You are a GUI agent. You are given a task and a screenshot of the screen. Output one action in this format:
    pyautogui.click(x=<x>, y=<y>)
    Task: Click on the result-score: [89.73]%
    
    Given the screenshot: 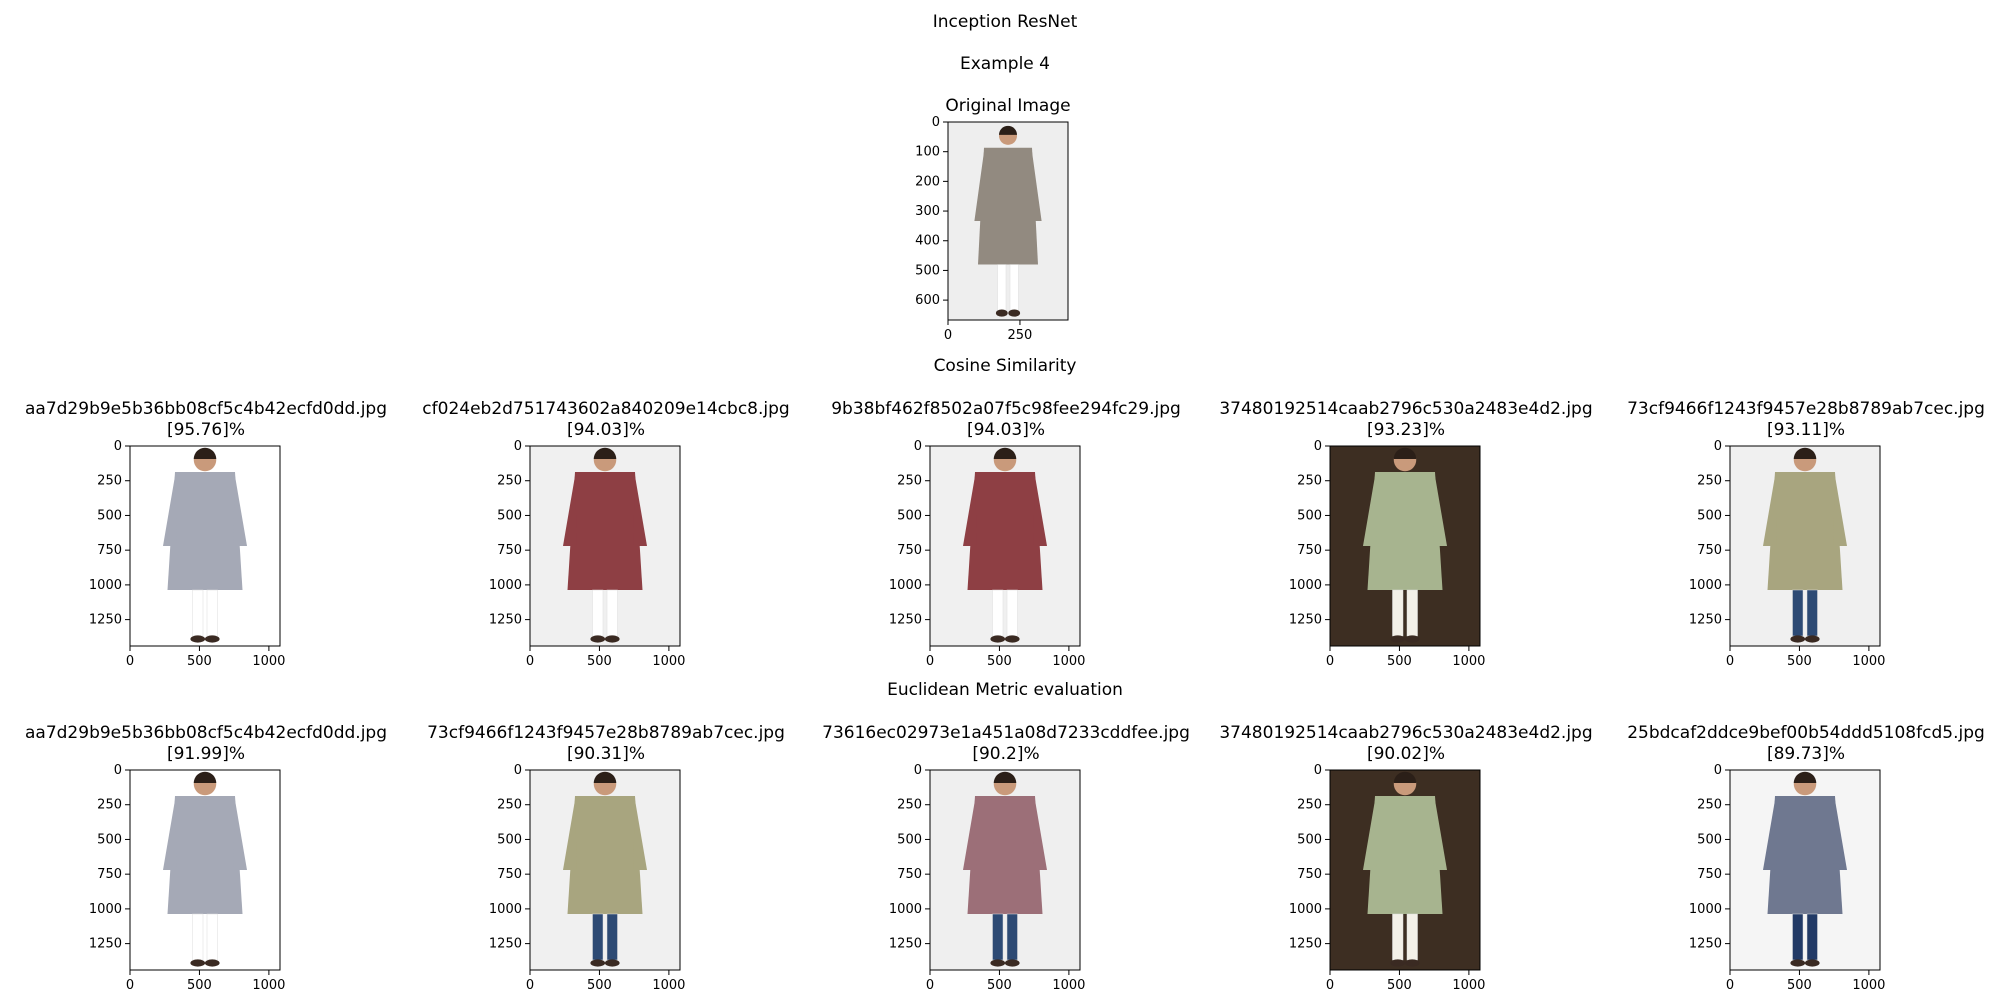 What is the action you would take?
    pyautogui.click(x=1806, y=754)
    